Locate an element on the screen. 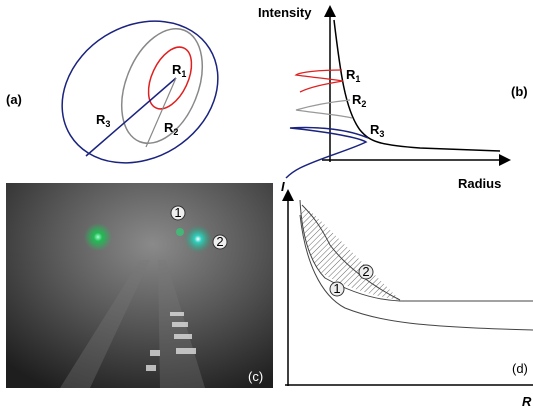 The height and width of the screenshot is (412, 533). curve-r1 is located at coordinates (319, 81).